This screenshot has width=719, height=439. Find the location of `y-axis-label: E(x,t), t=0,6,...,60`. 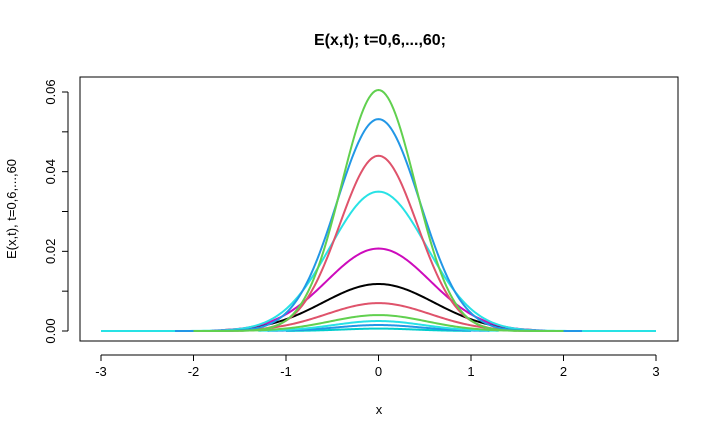

y-axis-label: E(x,t), t=0,6,...,60 is located at coordinates (11, 209).